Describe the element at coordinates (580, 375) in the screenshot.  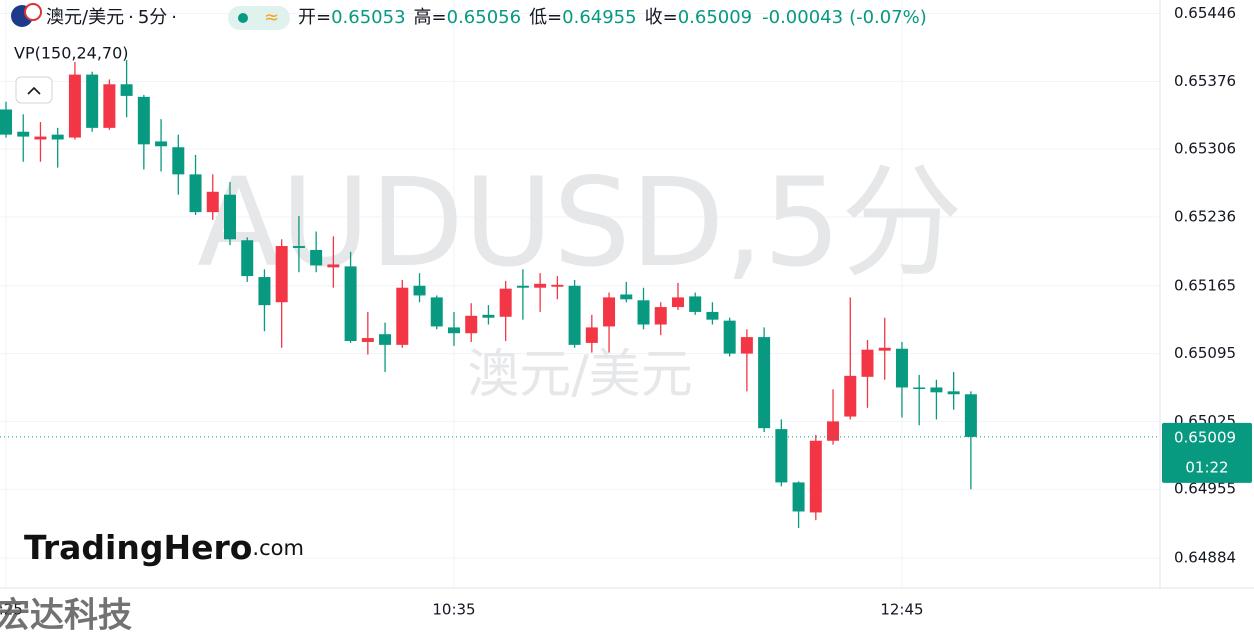
I see `watermark-sub: 澳元/美元` at that location.